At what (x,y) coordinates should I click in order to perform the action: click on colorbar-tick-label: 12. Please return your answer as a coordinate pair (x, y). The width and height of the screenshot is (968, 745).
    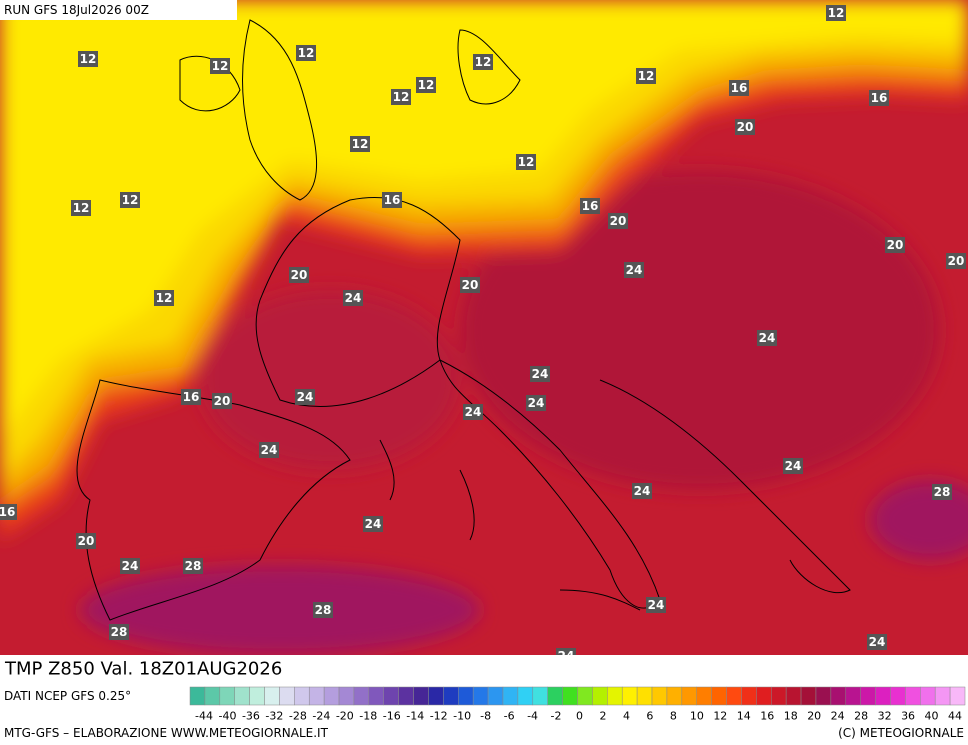
    Looking at the image, I should click on (720, 716).